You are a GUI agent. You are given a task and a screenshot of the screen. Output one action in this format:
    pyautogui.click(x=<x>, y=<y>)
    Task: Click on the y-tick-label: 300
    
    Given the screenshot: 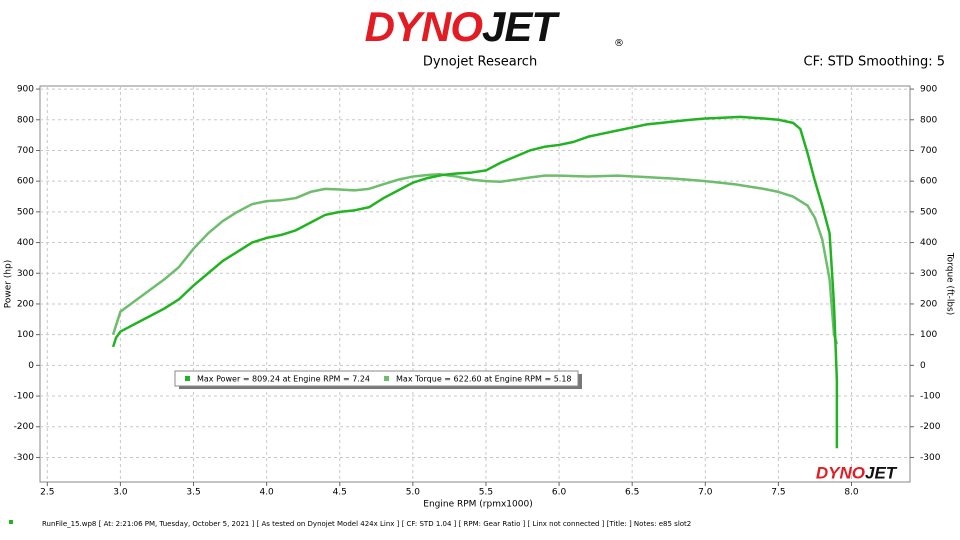 What is the action you would take?
    pyautogui.click(x=25, y=274)
    